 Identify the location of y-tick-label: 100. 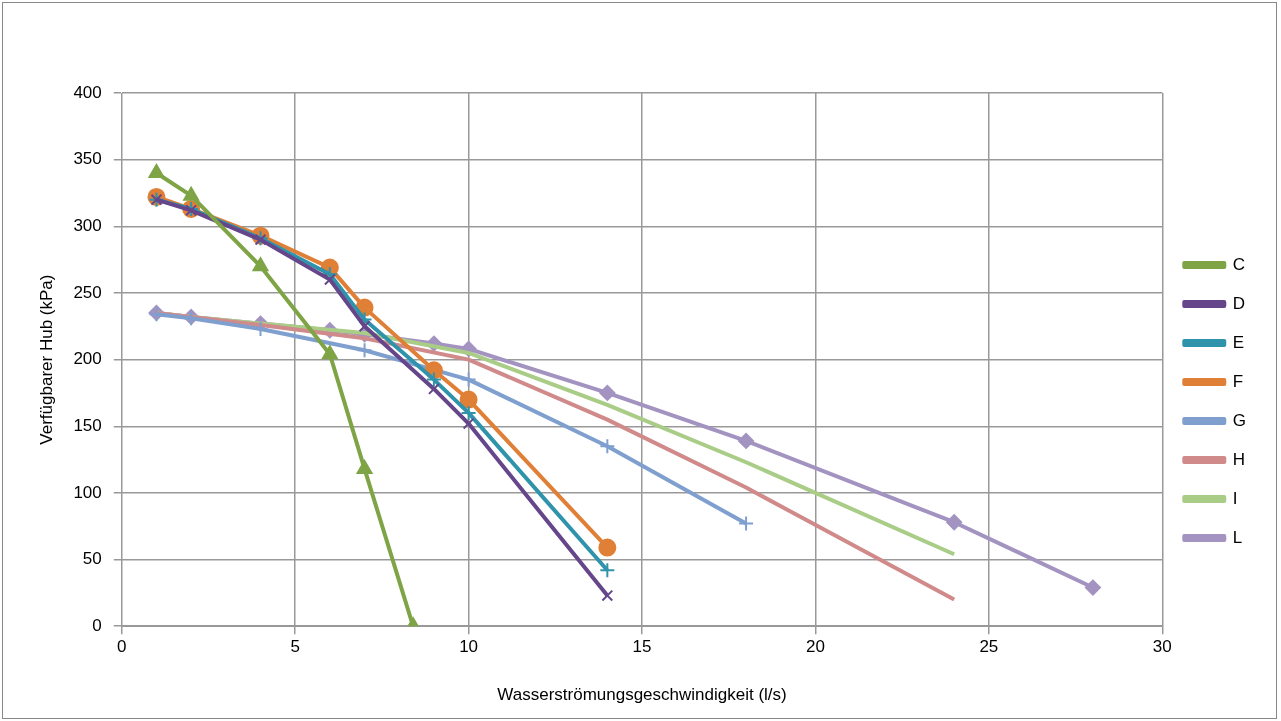
(87, 492).